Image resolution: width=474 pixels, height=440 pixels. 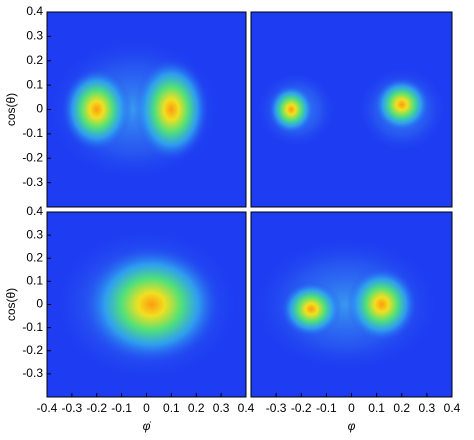 What do you see at coordinates (352, 426) in the screenshot?
I see `x-axis-label: φ` at bounding box center [352, 426].